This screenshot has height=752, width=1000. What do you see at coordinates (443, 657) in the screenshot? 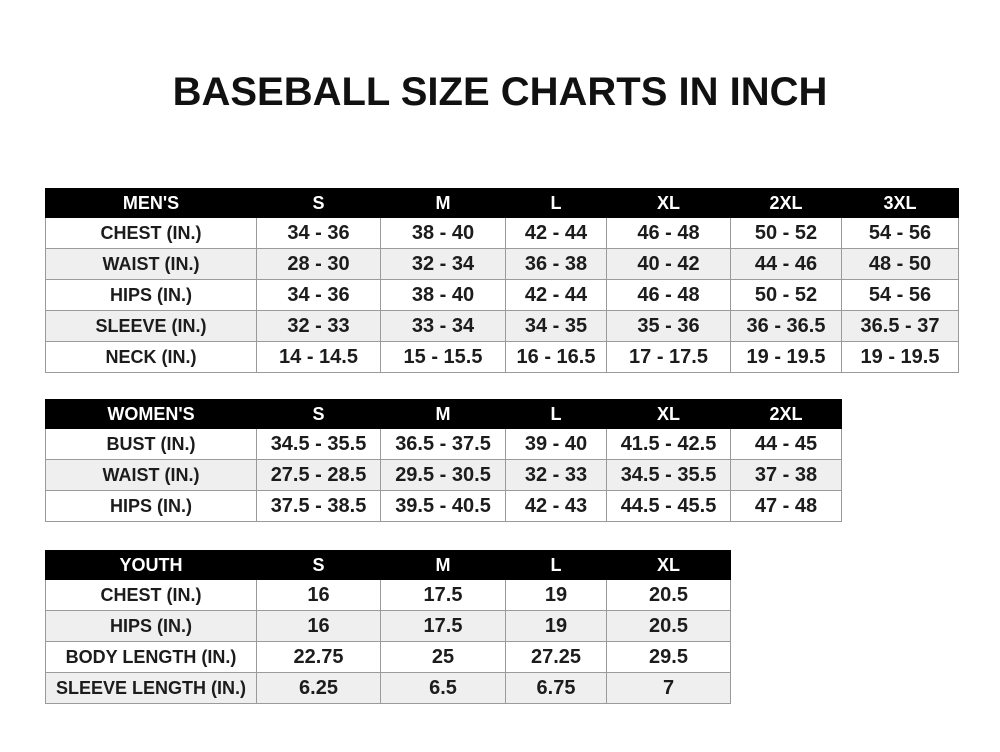
I see `size-value: 25` at bounding box center [443, 657].